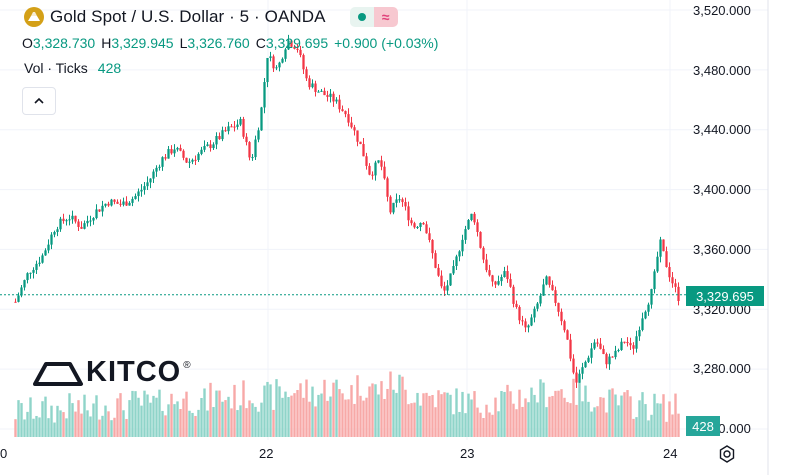  Describe the element at coordinates (72, 68) in the screenshot. I see `volume-indicator-legend: Vol · Ticks 428` at that location.